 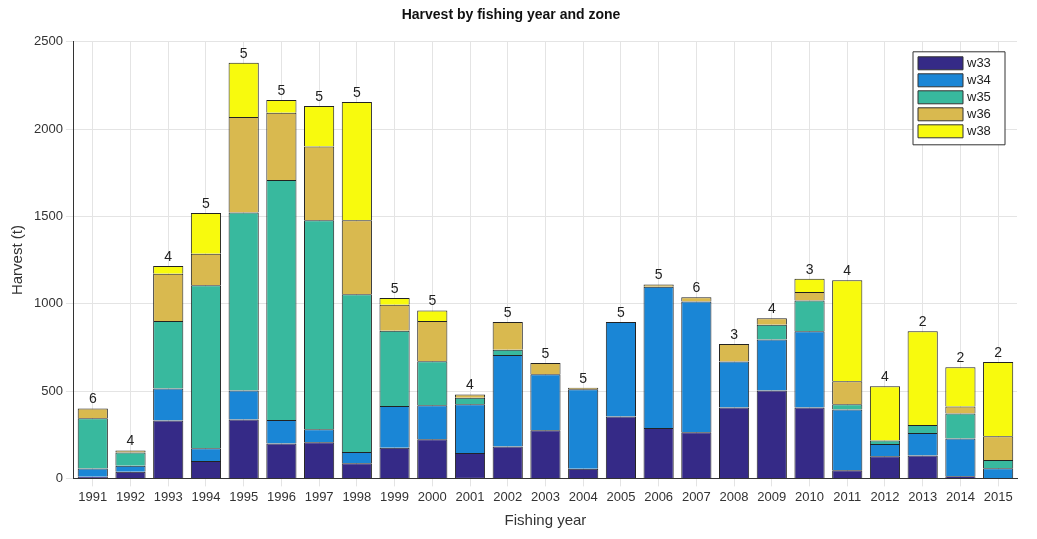 I want to click on x-tick-label: 2005, so click(x=621, y=496).